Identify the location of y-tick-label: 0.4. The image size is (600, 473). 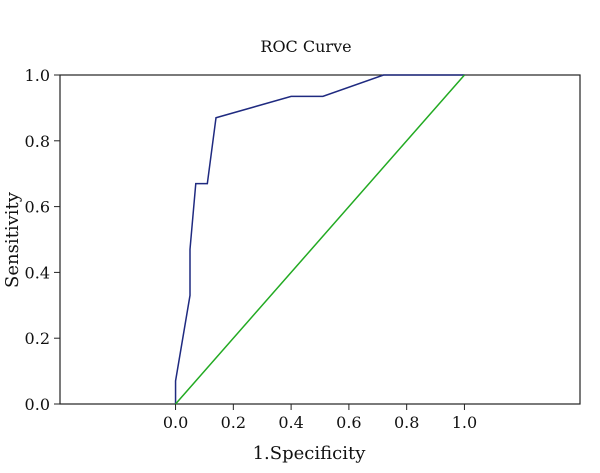
(37, 272).